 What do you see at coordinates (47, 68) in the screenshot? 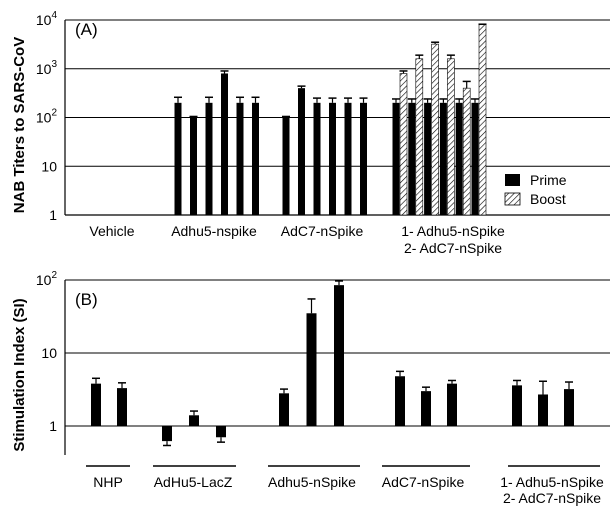
I see `panel-a-tick-label: 10³` at bounding box center [47, 68].